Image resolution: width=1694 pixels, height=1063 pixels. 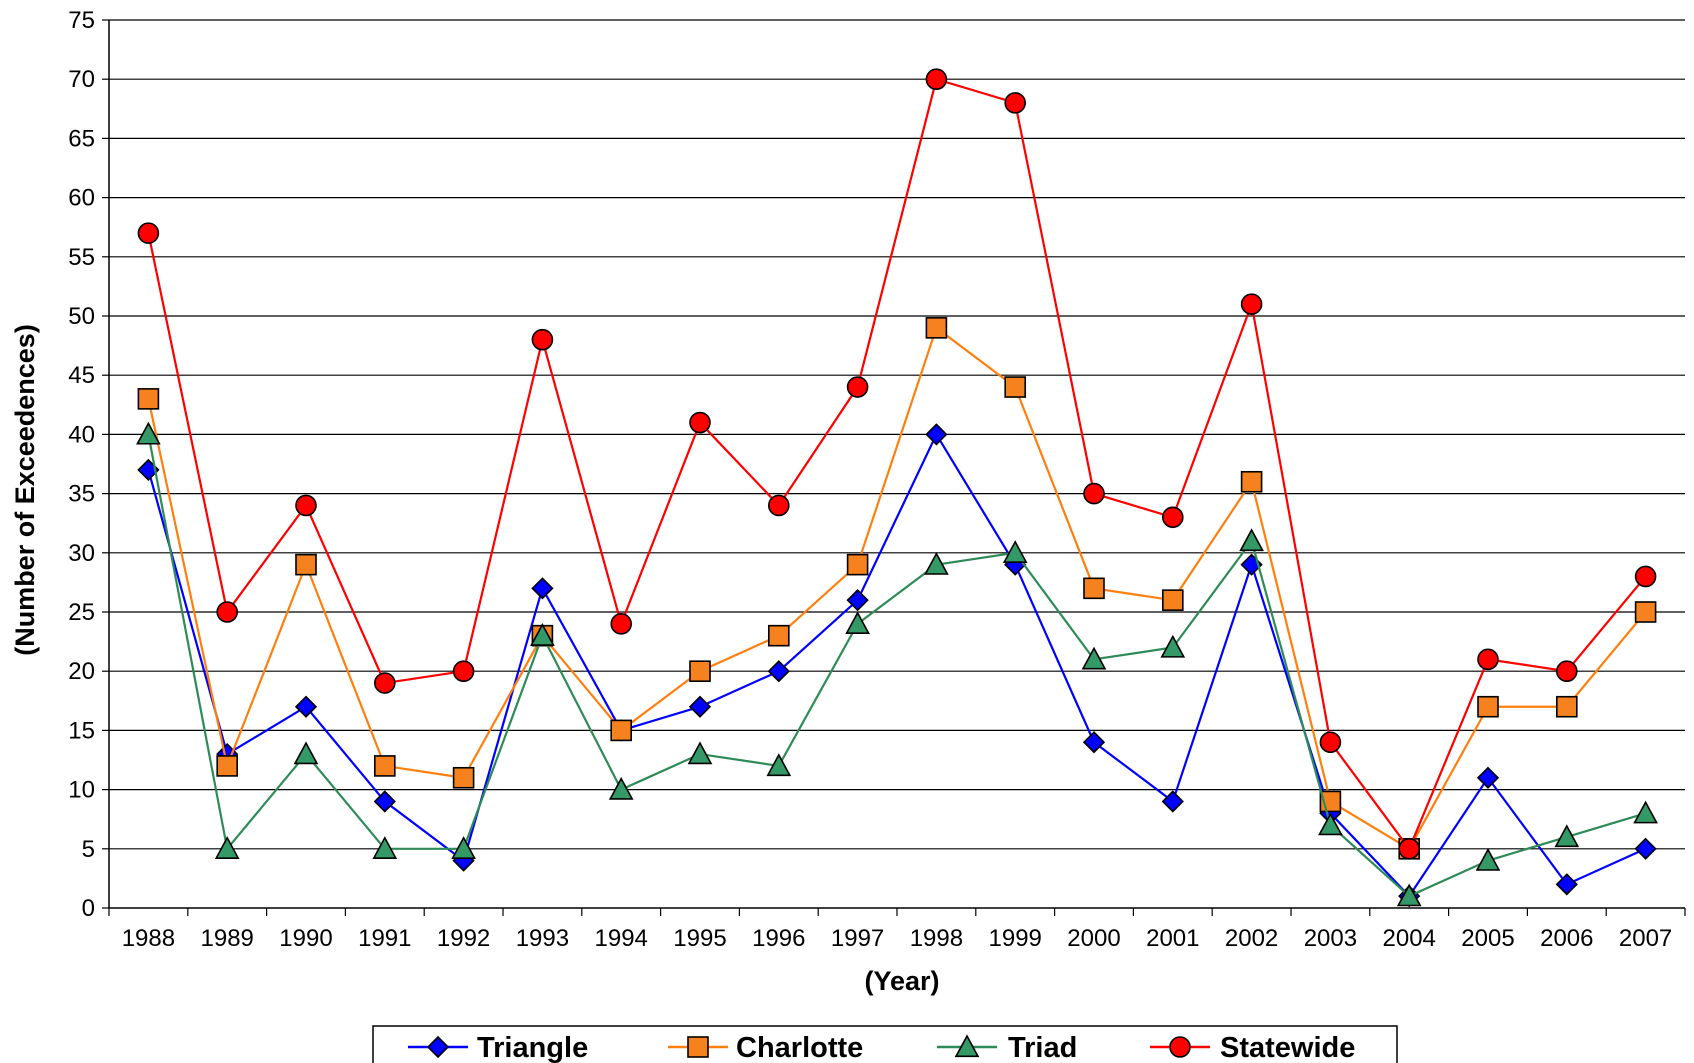 I want to click on data-point-statewide-1999, so click(x=1015, y=103).